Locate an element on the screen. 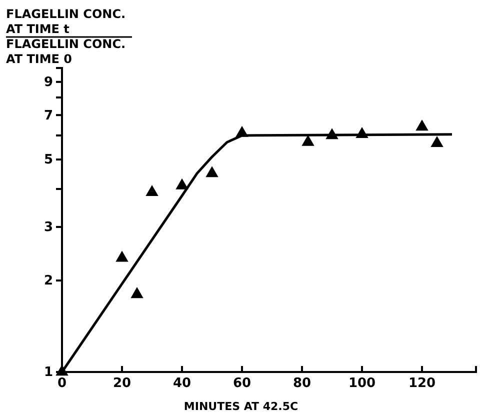 The image size is (480, 415). y-tick-label: 1 is located at coordinates (48, 372).